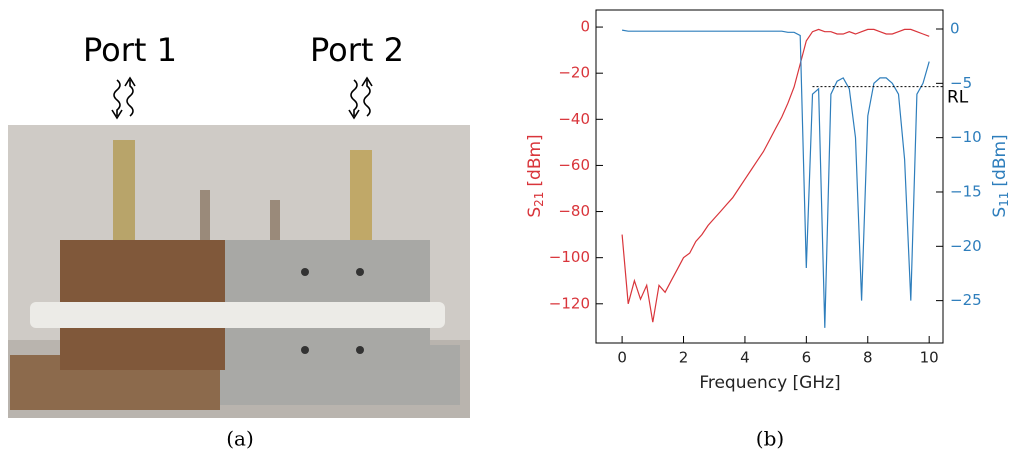 This screenshot has width=1013, height=459. Describe the element at coordinates (961, 83) in the screenshot. I see `y2-tick-label: −5` at that location.